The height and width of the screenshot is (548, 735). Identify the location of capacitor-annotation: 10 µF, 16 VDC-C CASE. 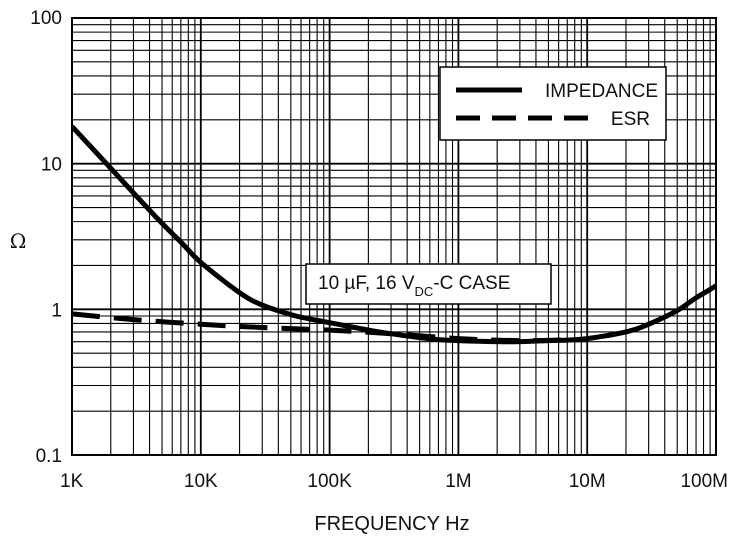
(428, 284).